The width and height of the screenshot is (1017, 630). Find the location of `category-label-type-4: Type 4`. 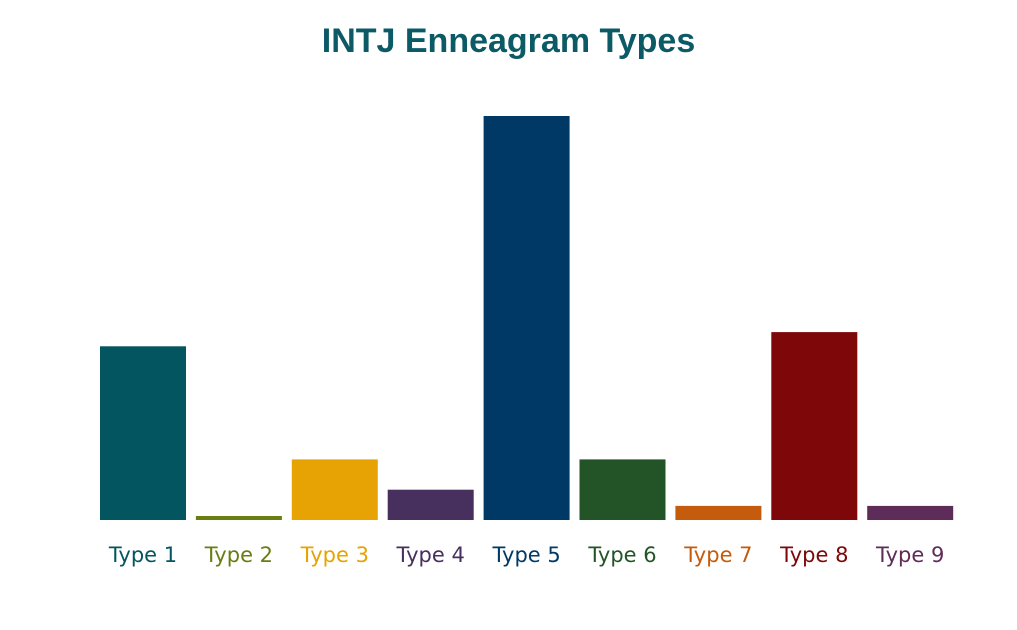

category-label-type-4: Type 4 is located at coordinates (430, 555).